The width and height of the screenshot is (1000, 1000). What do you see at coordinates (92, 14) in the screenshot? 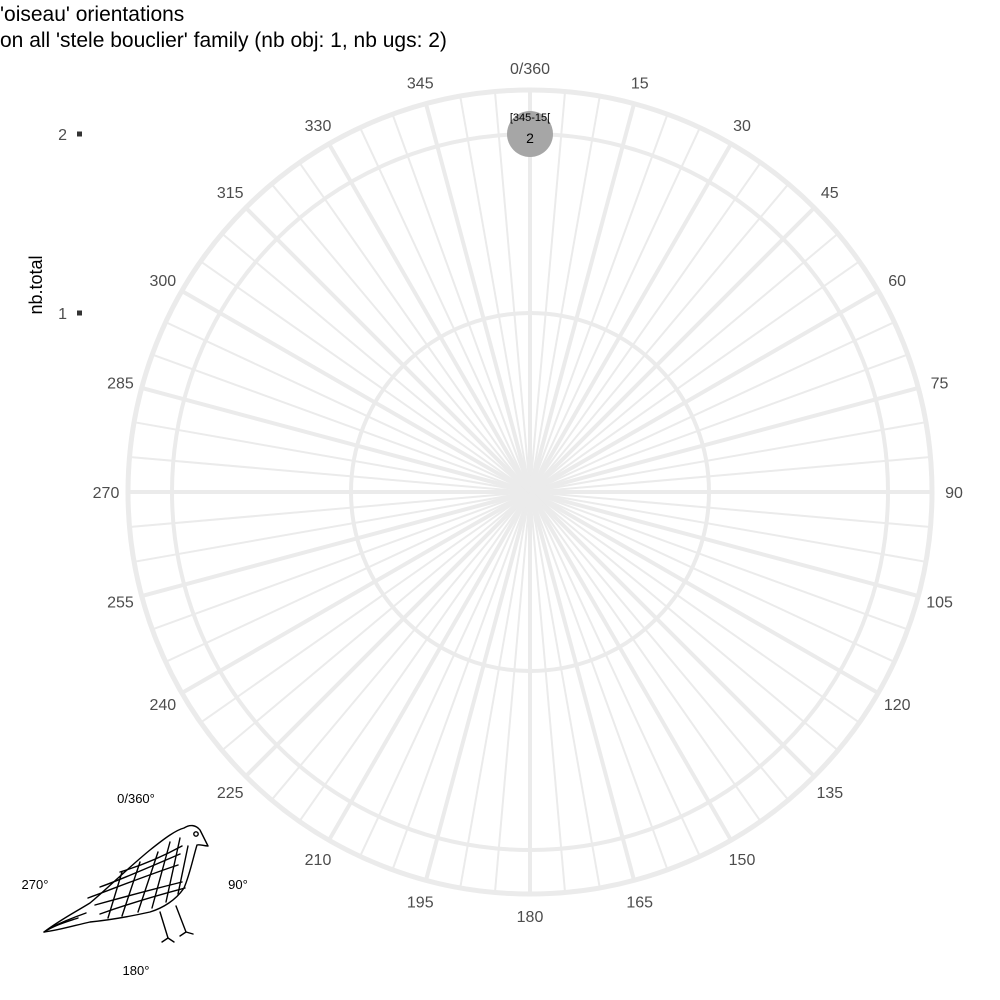
I see `chart-title: 'oiseau' orientations` at bounding box center [92, 14].